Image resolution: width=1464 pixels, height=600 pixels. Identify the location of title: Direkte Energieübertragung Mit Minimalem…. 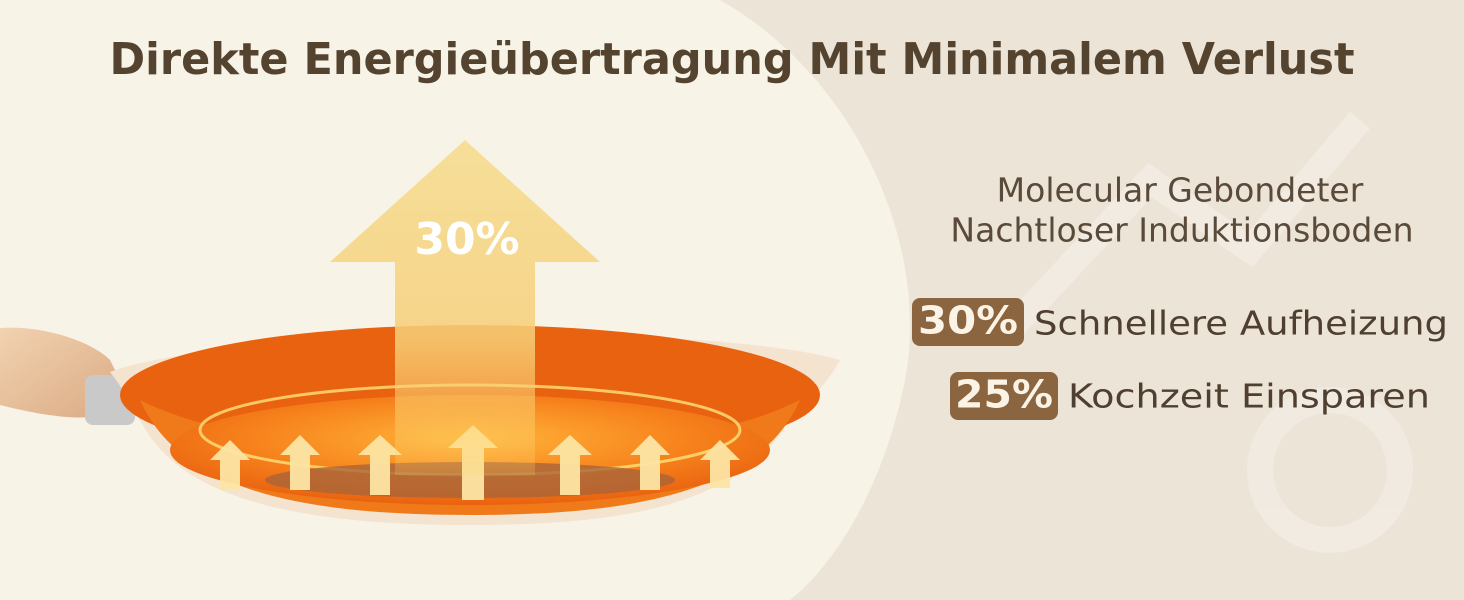
(732, 59).